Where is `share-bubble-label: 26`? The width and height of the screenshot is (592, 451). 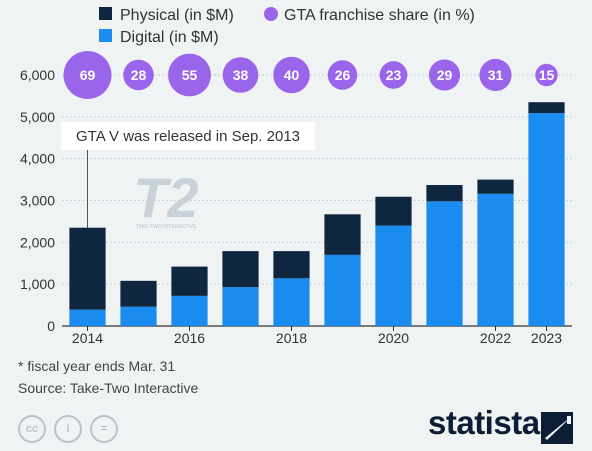
share-bubble-label: 26 is located at coordinates (343, 75).